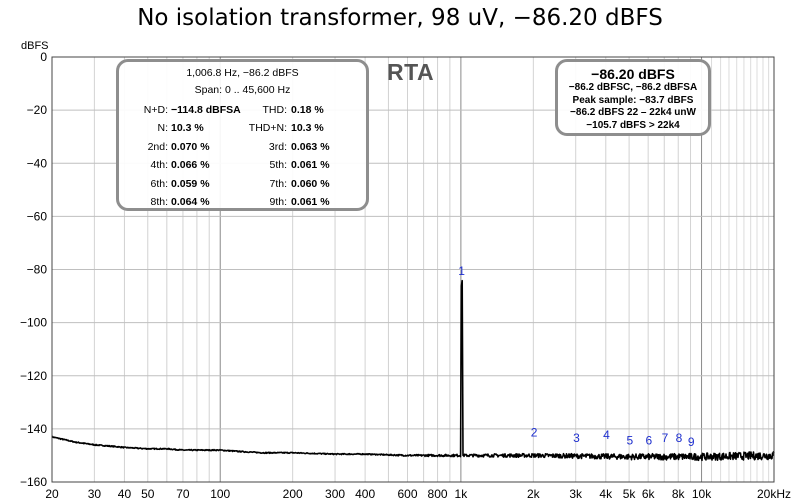 This screenshot has width=800, height=504. What do you see at coordinates (576, 356) in the screenshot?
I see `harmonic-markers: 1 2 3 4 5 6 7 8 9` at bounding box center [576, 356].